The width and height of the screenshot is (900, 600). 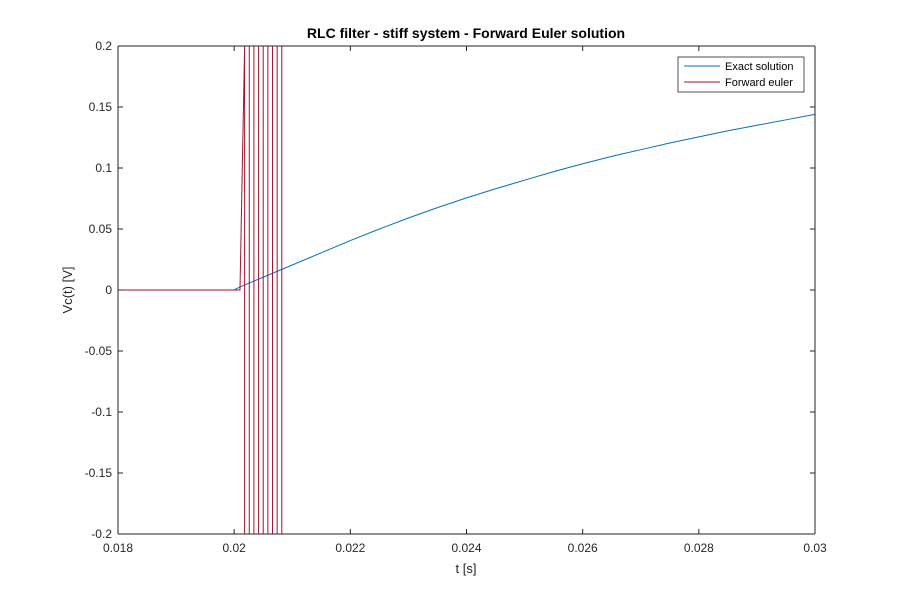 What do you see at coordinates (103, 46) in the screenshot?
I see `y-tick-label: 0.2` at bounding box center [103, 46].